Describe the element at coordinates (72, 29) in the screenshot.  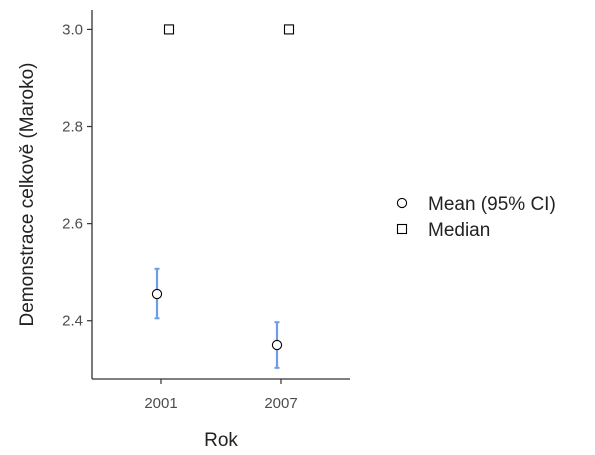
I see `y-tick-label: 3.0` at that location.